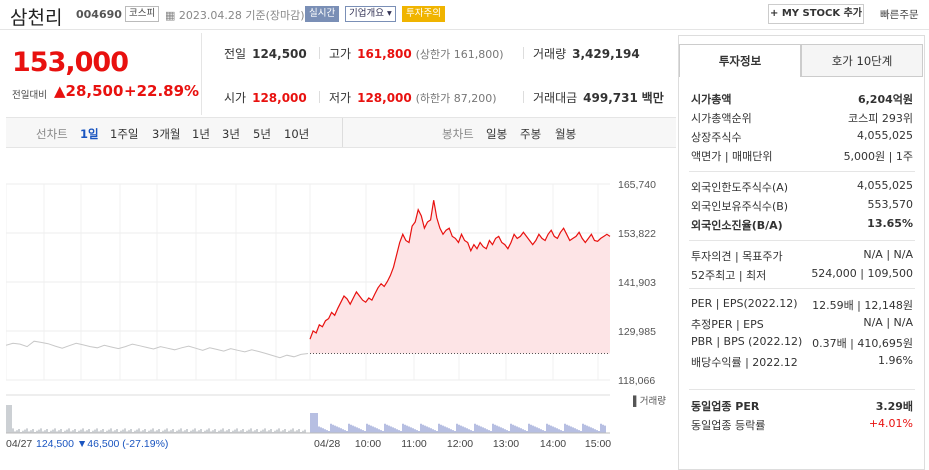 This screenshot has width=929, height=470. I want to click on x-tick-label: 13:00, so click(506, 444).